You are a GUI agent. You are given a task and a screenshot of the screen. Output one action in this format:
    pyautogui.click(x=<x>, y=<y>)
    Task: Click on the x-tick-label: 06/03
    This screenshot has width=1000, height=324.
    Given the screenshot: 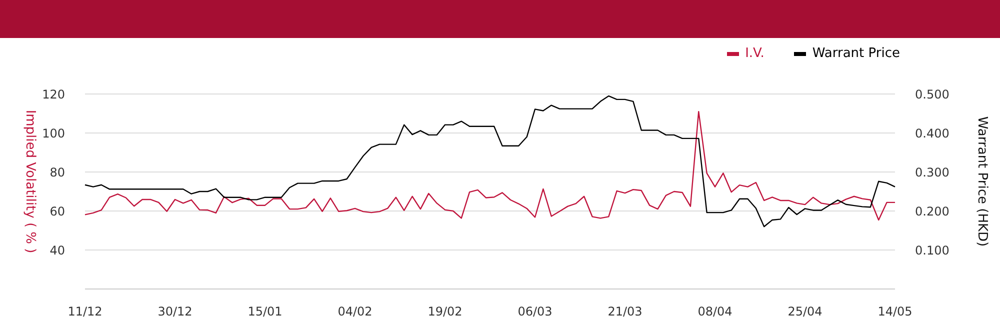 What is the action you would take?
    pyautogui.click(x=535, y=311)
    